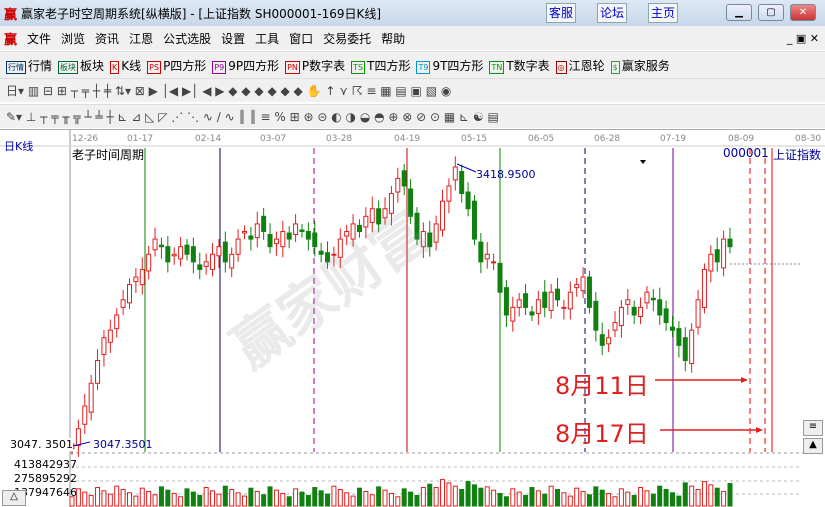  I want to click on minimize-button: ▁, so click(739, 12).